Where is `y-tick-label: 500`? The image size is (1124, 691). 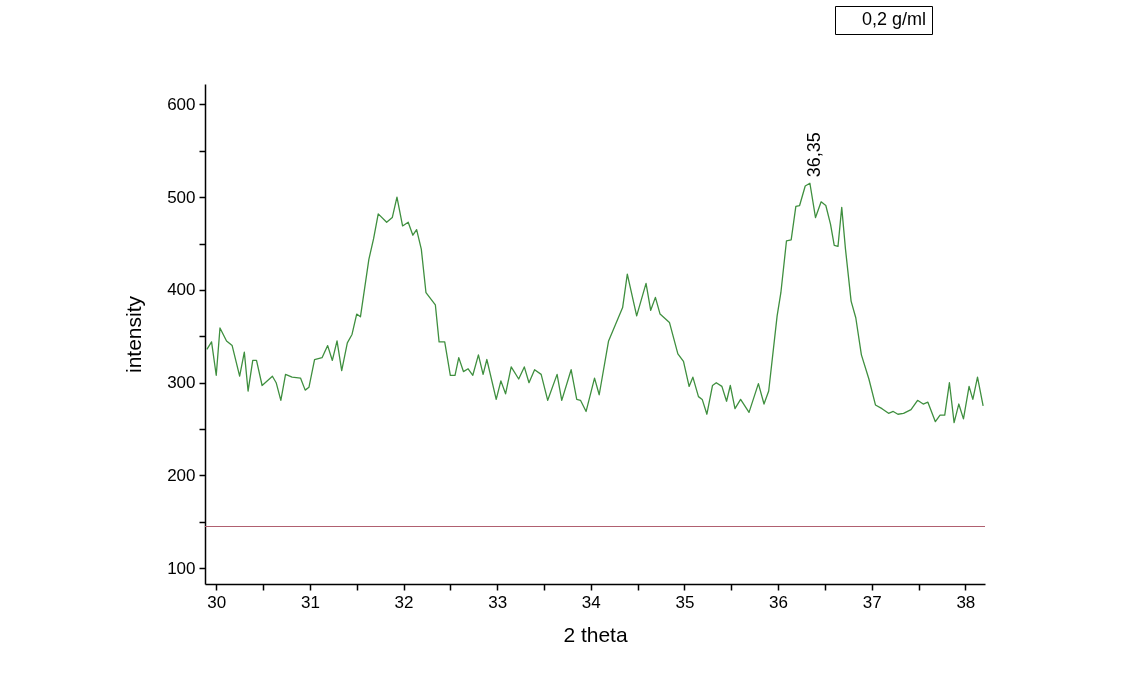
y-tick-label: 500 is located at coordinates (181, 197).